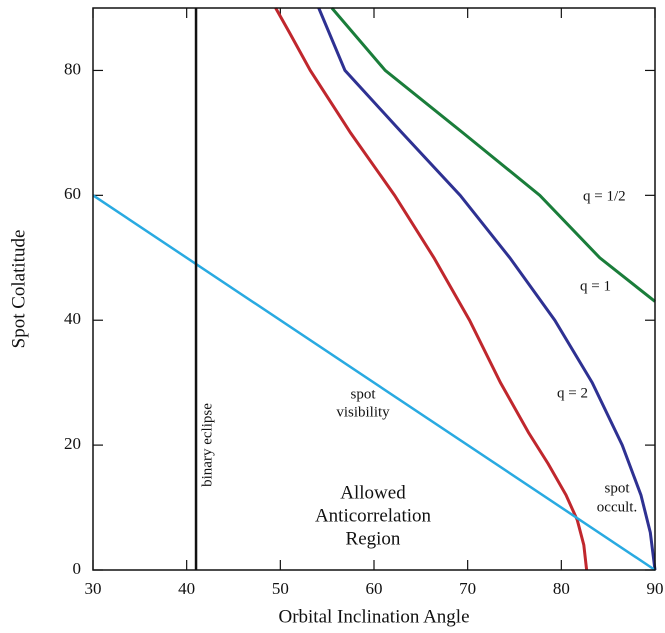 This screenshot has width=665, height=633. Describe the element at coordinates (655, 588) in the screenshot. I see `x-tick-label: 90` at that location.